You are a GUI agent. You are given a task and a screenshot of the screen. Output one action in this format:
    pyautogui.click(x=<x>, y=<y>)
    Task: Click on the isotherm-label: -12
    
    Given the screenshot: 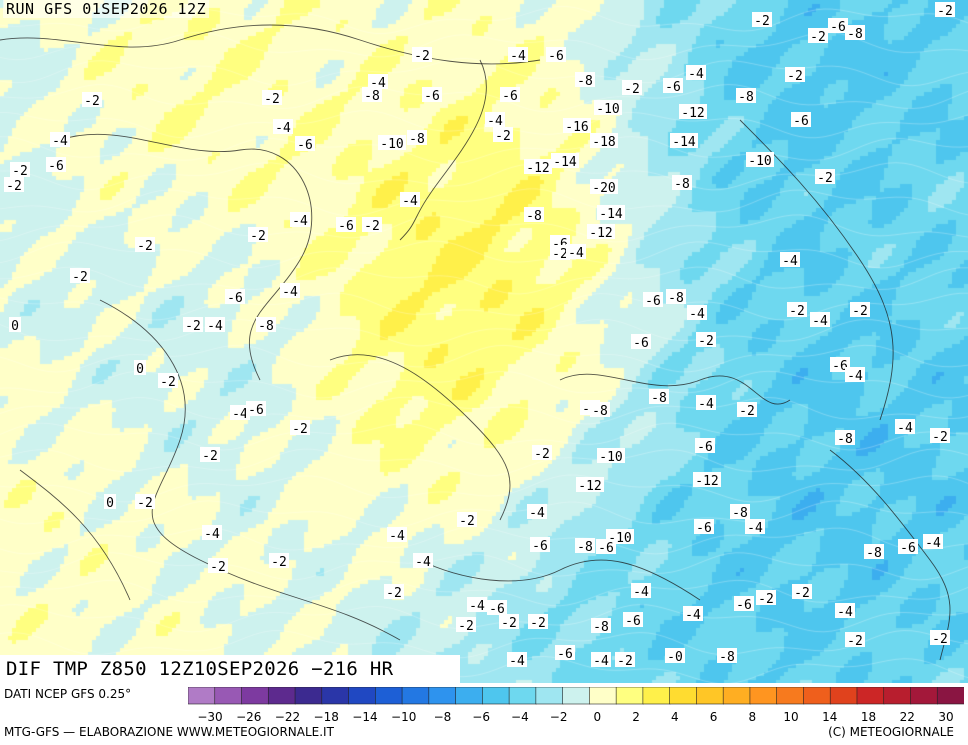 What is the action you would take?
    pyautogui.click(x=707, y=480)
    